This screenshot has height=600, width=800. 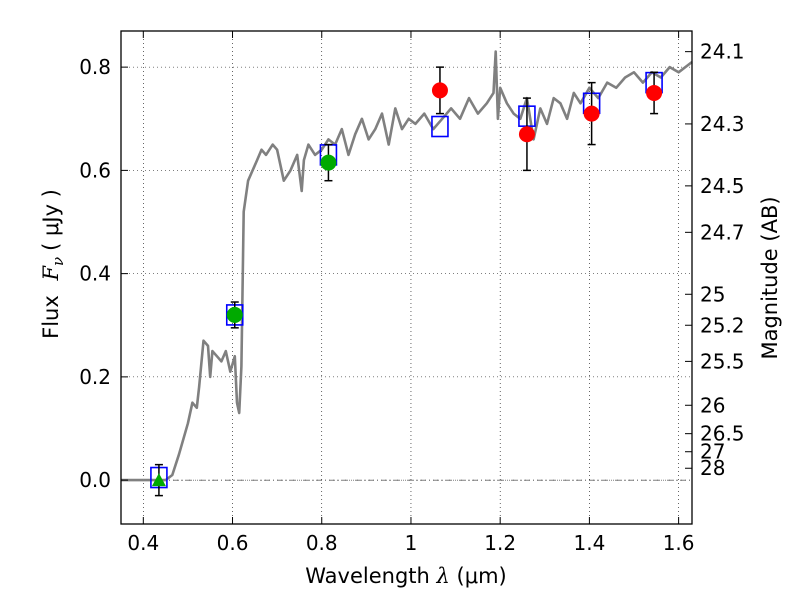 I want to click on x-tick-label: 1.2, so click(x=500, y=543).